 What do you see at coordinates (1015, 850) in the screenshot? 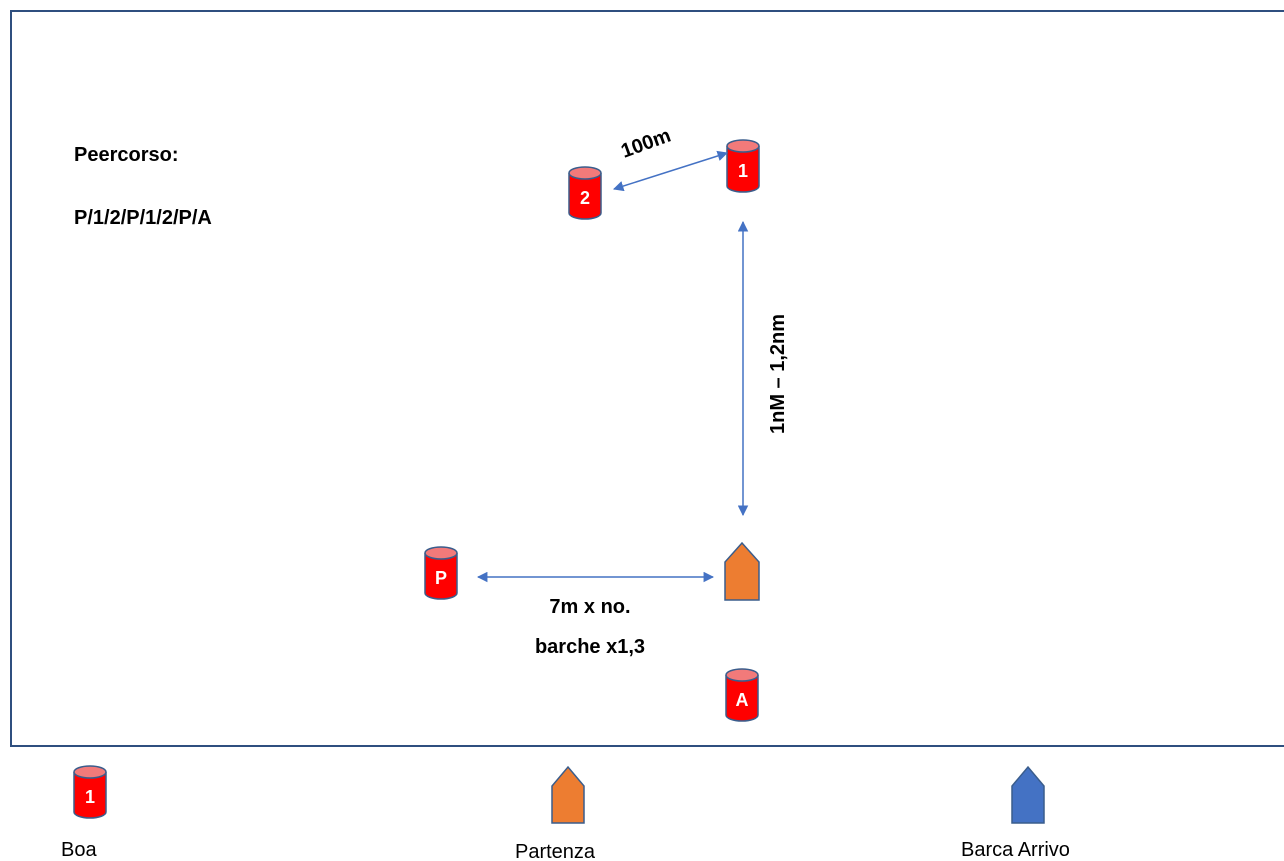
I see `legend-finish-boat-label: Barca Arrivo` at bounding box center [1015, 850].